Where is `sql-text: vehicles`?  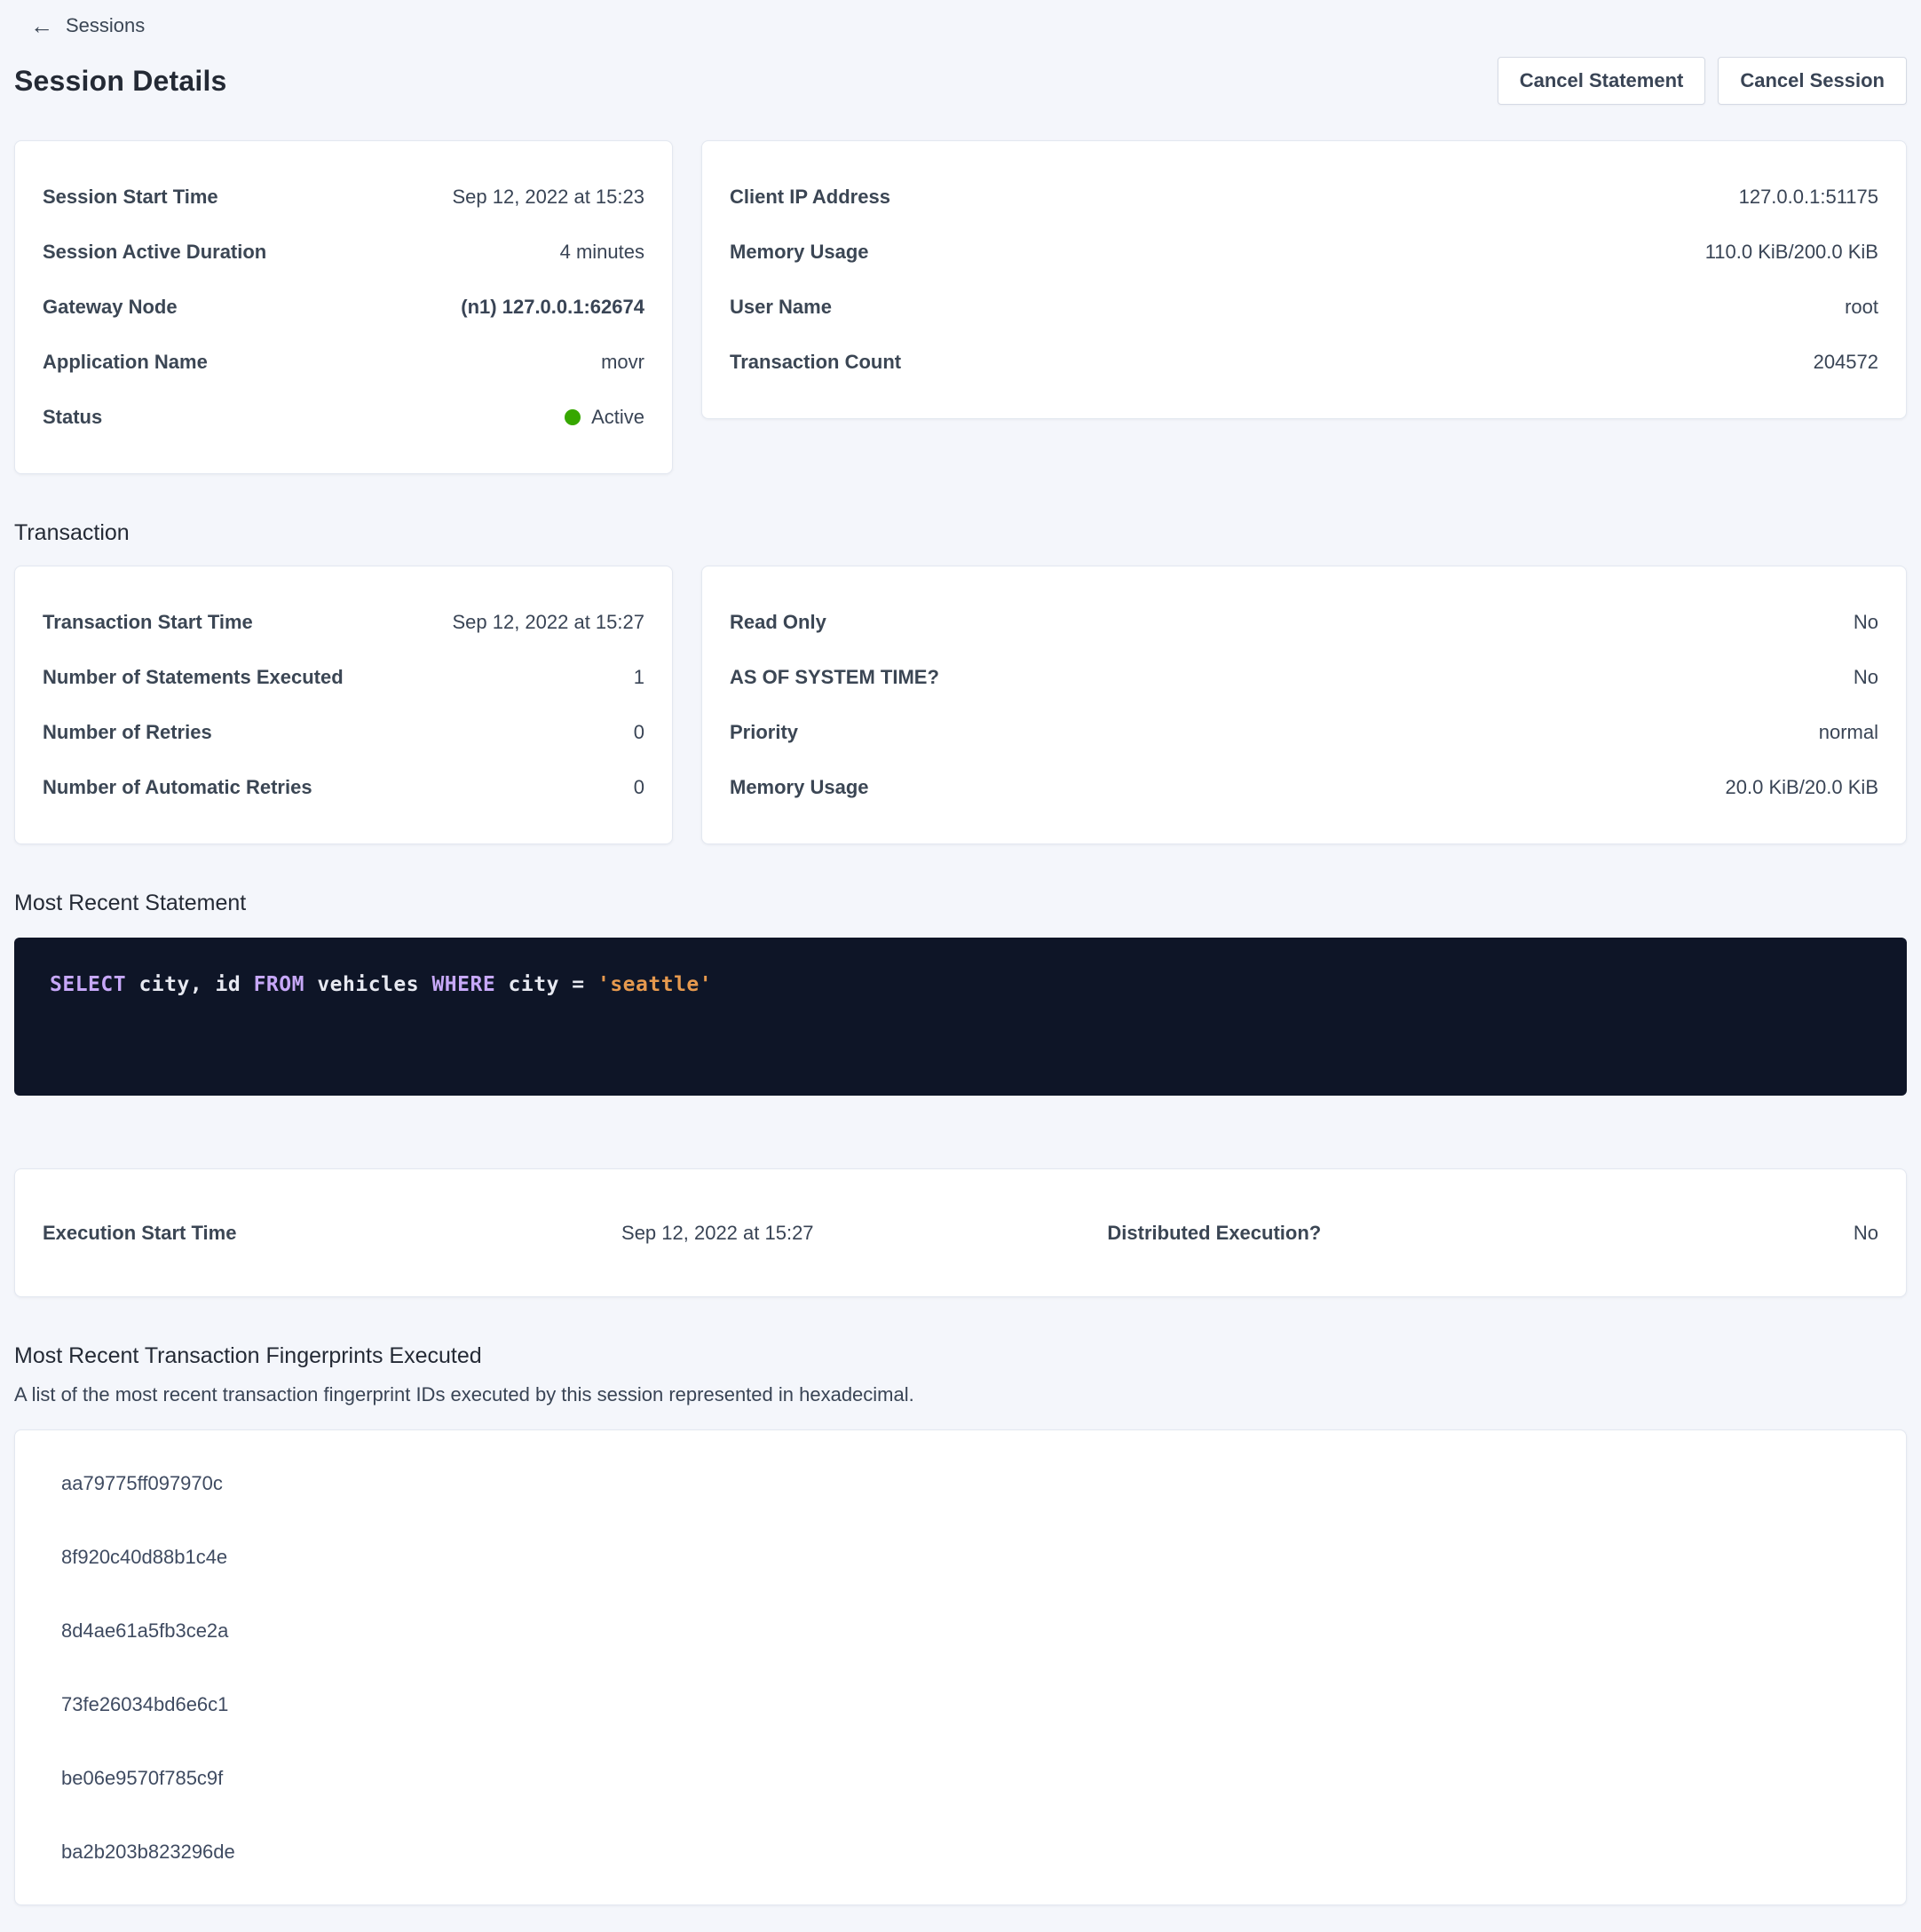 sql-text: vehicles is located at coordinates (368, 984).